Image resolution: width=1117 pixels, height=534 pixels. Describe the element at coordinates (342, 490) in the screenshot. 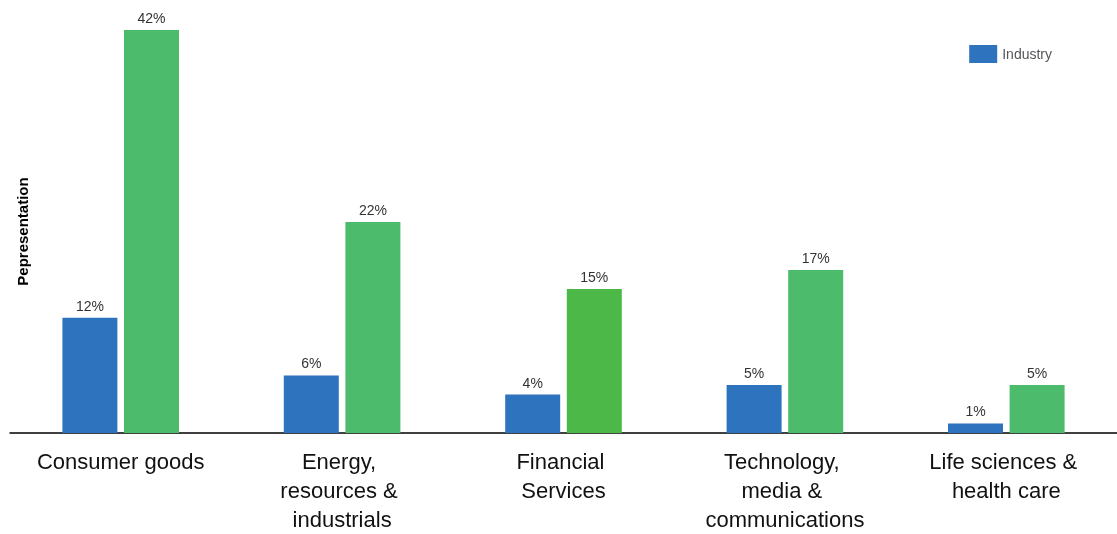

I see `x-tick-label: Energy, resources & industrials` at that location.